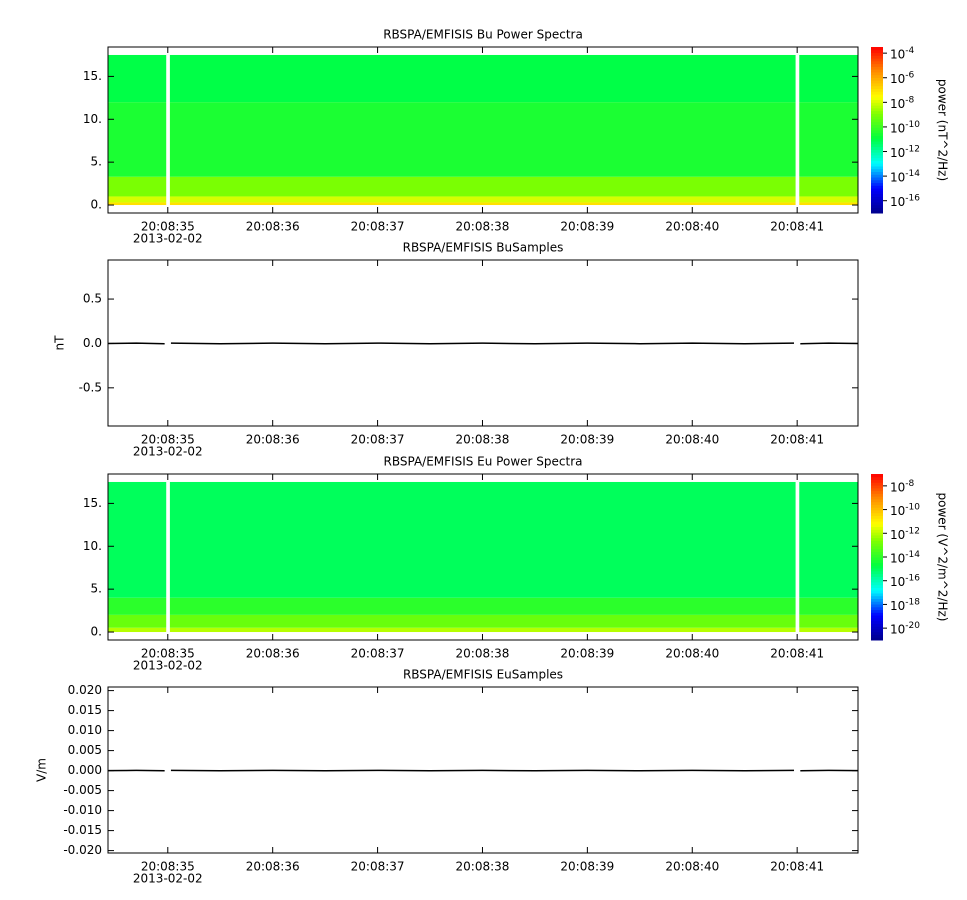 Image resolution: width=967 pixels, height=900 pixels. Describe the element at coordinates (85, 690) in the screenshot. I see `y-tick-label: 0.020` at that location.